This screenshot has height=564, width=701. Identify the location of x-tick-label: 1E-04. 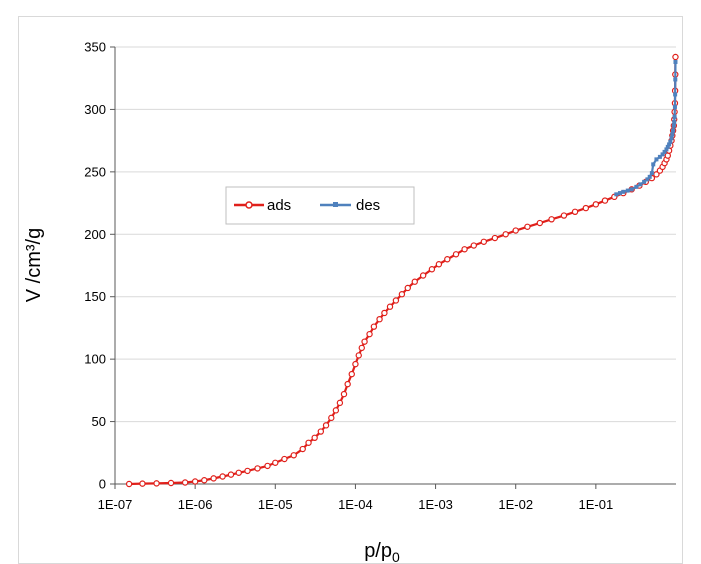
(355, 504).